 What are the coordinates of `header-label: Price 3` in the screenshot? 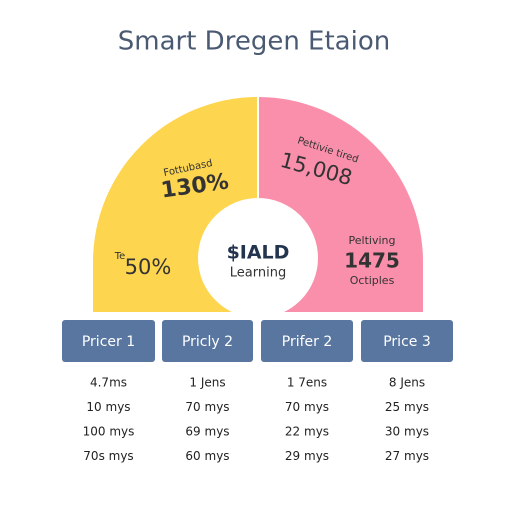 It's located at (407, 342).